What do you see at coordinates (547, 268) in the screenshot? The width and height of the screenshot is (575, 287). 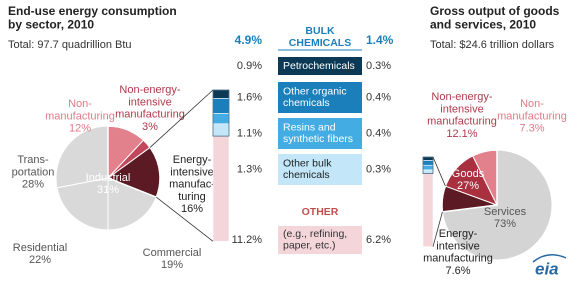 I see `logo: eia` at bounding box center [547, 268].